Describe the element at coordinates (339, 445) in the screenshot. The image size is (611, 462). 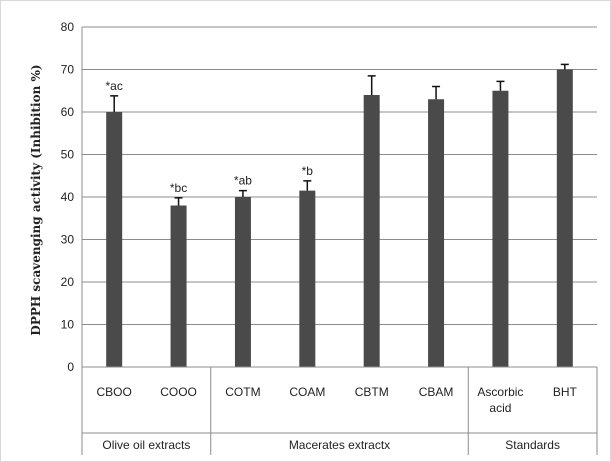
I see `group-label: Macerates extractx` at that location.